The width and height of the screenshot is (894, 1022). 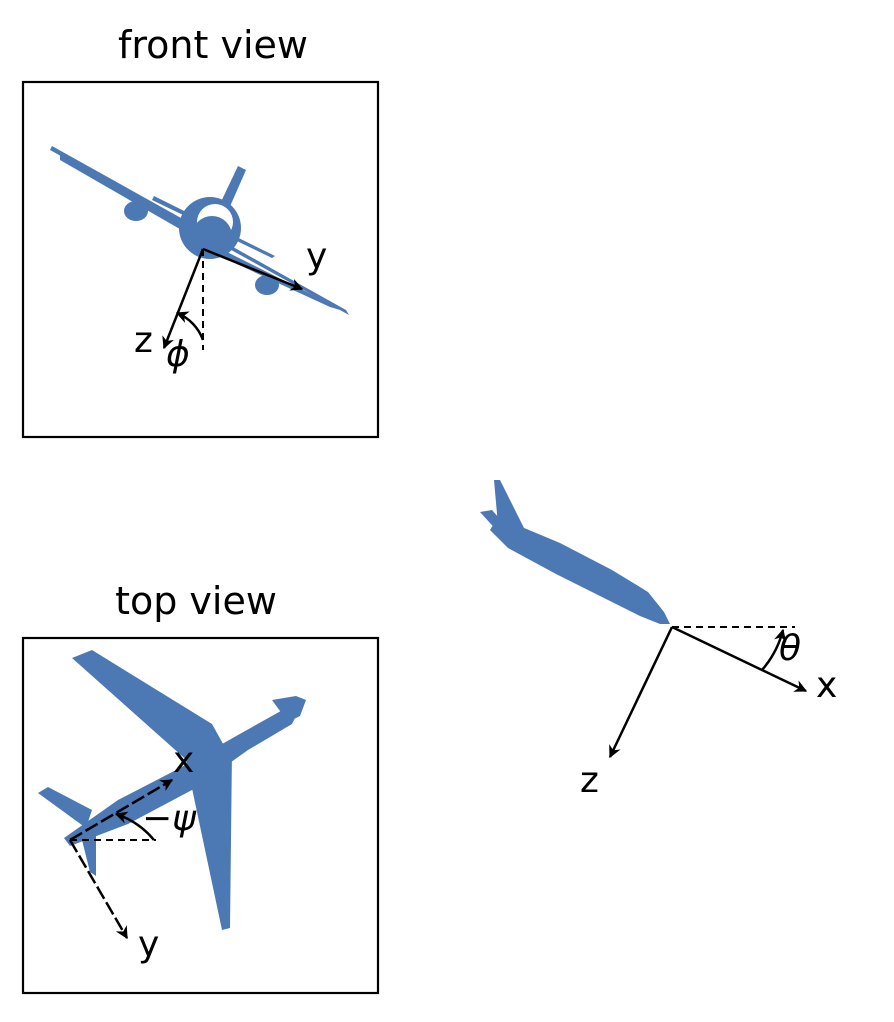 I want to click on front-view-title: front view, so click(x=213, y=45).